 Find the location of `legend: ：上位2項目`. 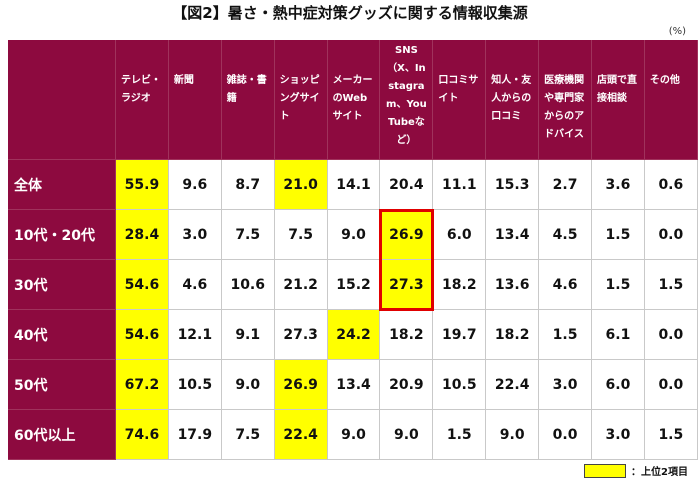

legend: ：上位2項目 is located at coordinates (636, 470).